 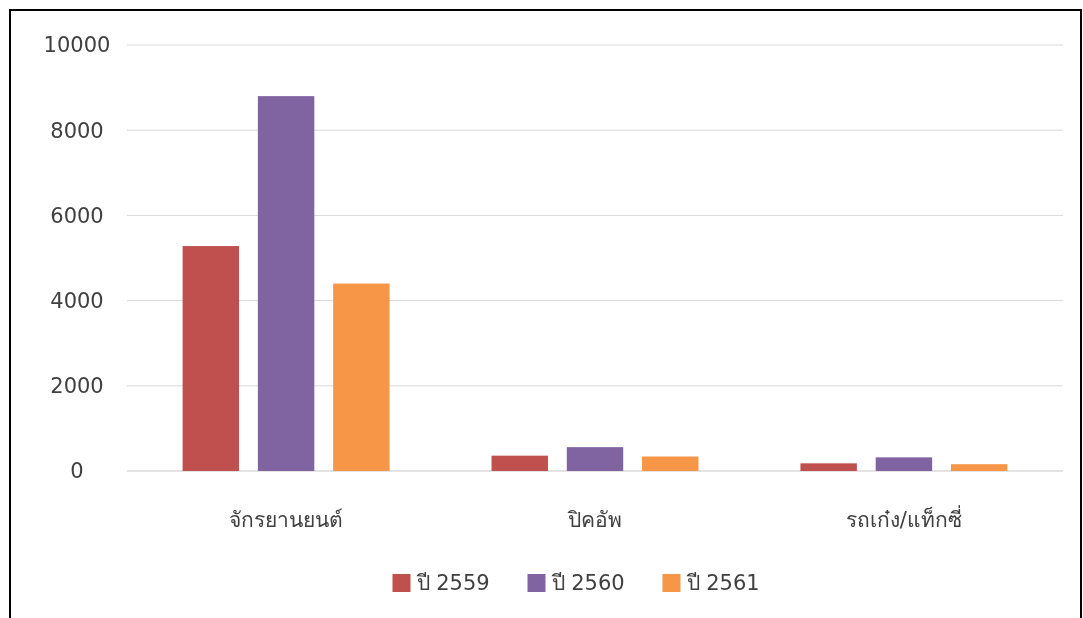 What do you see at coordinates (77, 45) in the screenshot?
I see `y-tick-label: 10000` at bounding box center [77, 45].